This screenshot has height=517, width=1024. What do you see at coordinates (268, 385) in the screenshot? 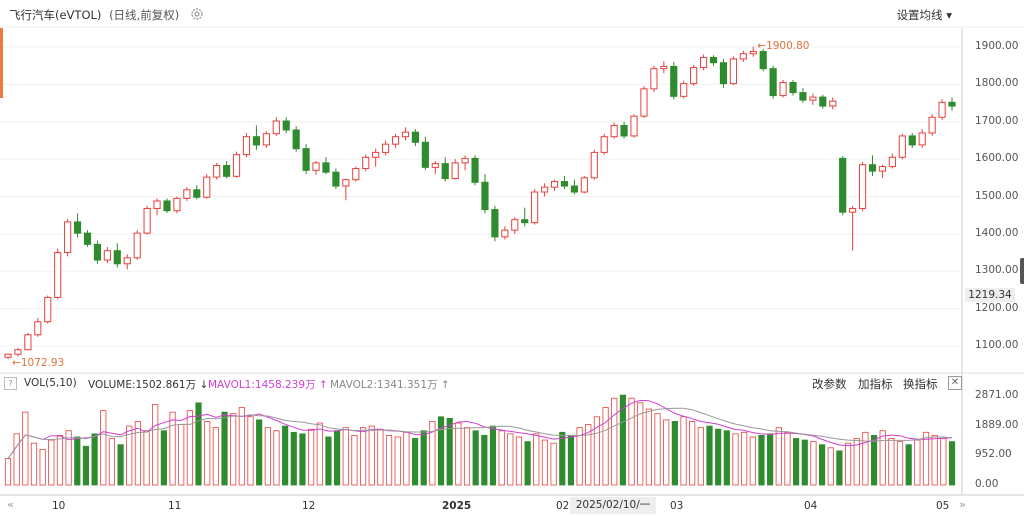
I see `vol-mavol1-value: MAVOL1:1458.239万 ↑` at bounding box center [268, 385].